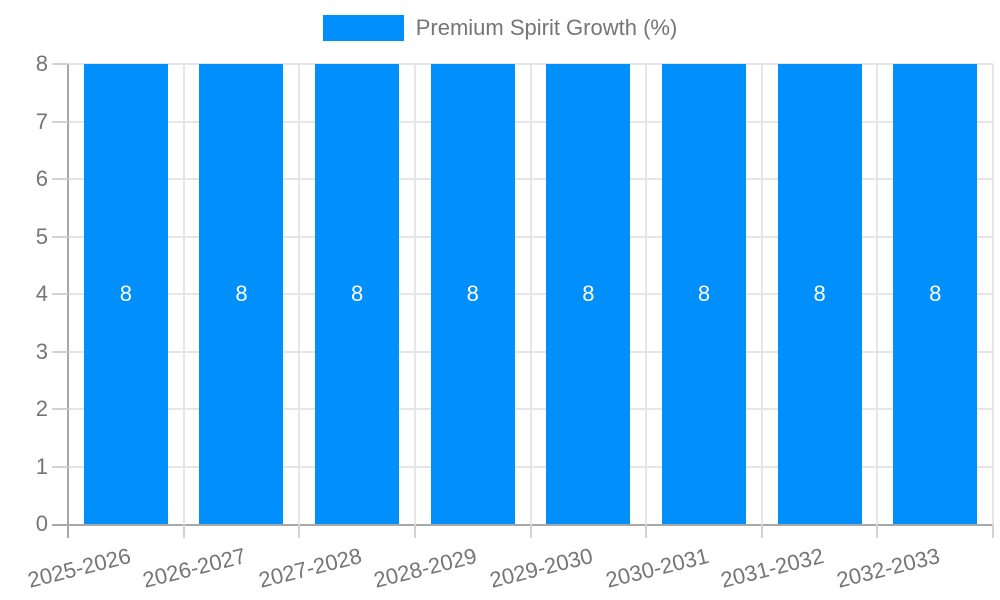  I want to click on x-axis-line, so click(522, 525).